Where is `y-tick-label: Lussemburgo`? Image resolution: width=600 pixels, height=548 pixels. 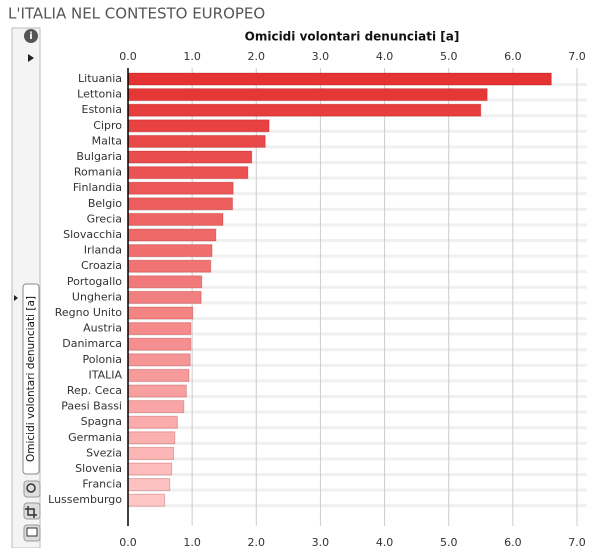
y-tick-label: Lussemburgo is located at coordinates (85, 499).